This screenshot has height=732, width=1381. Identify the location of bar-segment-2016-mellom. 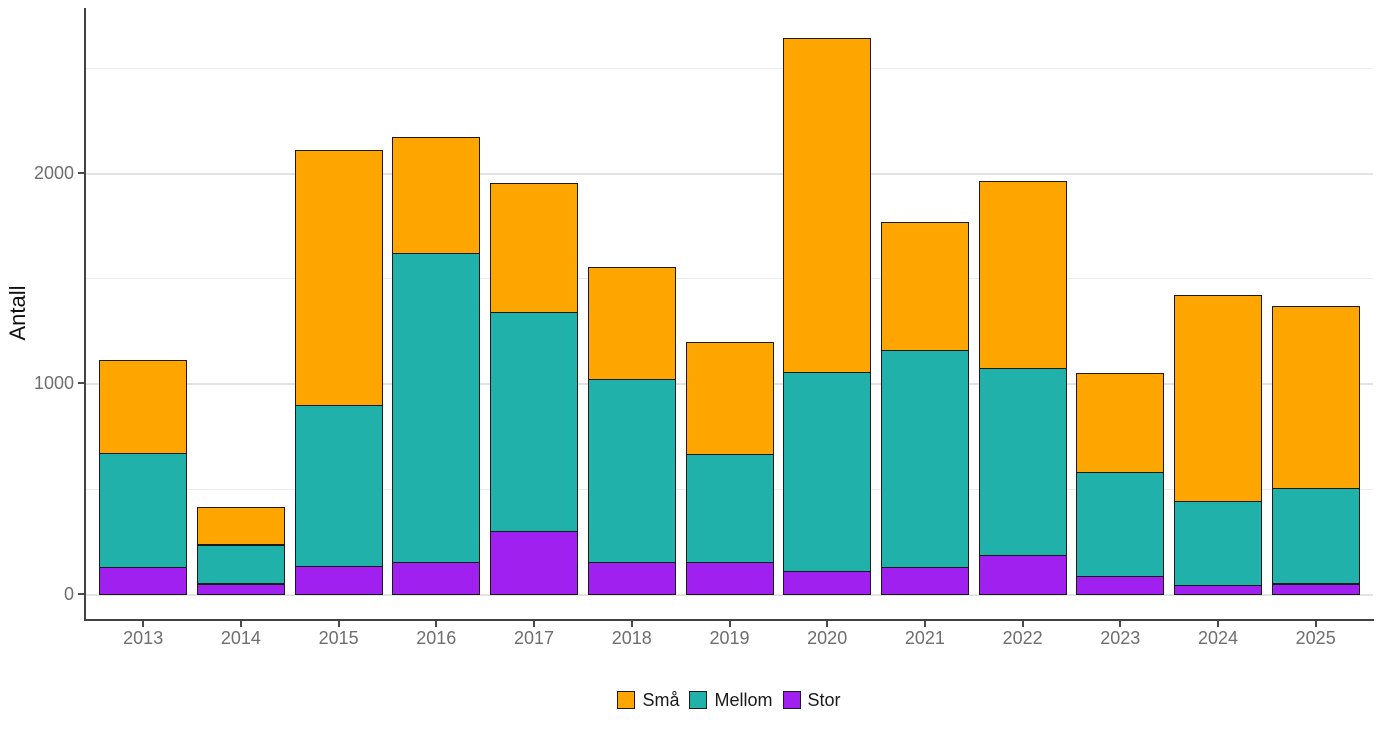
(436, 408).